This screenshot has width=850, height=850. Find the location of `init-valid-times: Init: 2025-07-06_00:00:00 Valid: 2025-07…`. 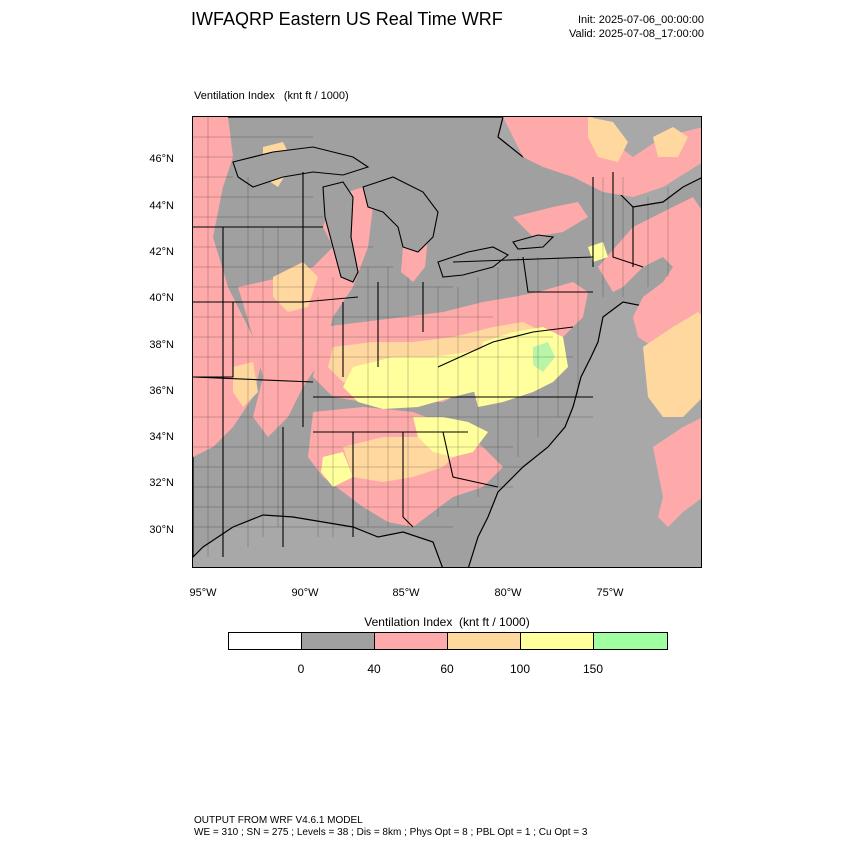

init-valid-times: Init: 2025-07-06_00:00:00 Valid: 2025-07… is located at coordinates (636, 27).